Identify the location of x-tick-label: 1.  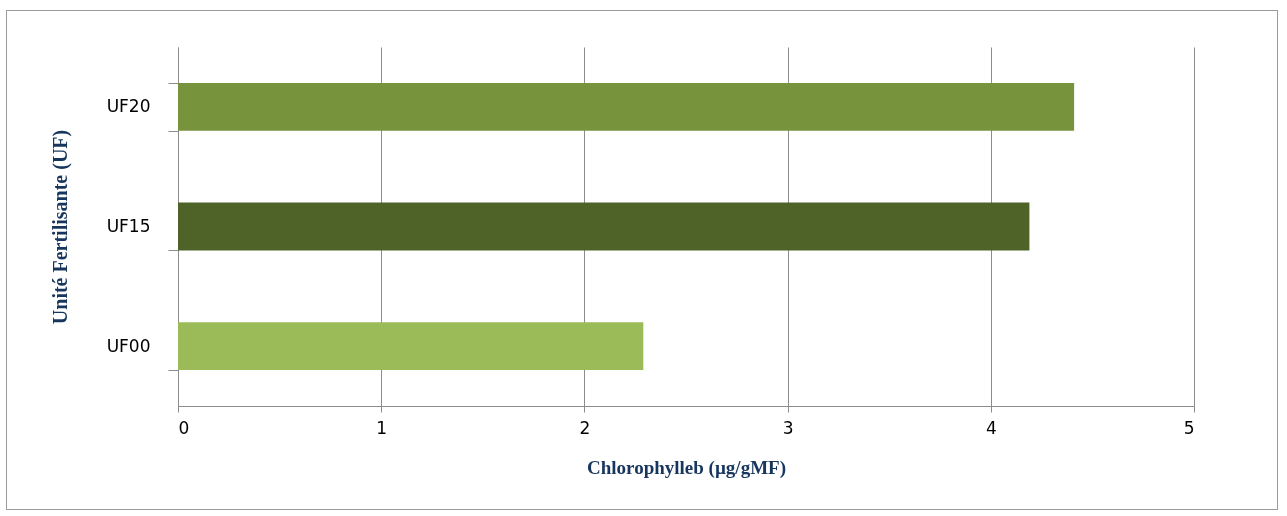
(382, 427).